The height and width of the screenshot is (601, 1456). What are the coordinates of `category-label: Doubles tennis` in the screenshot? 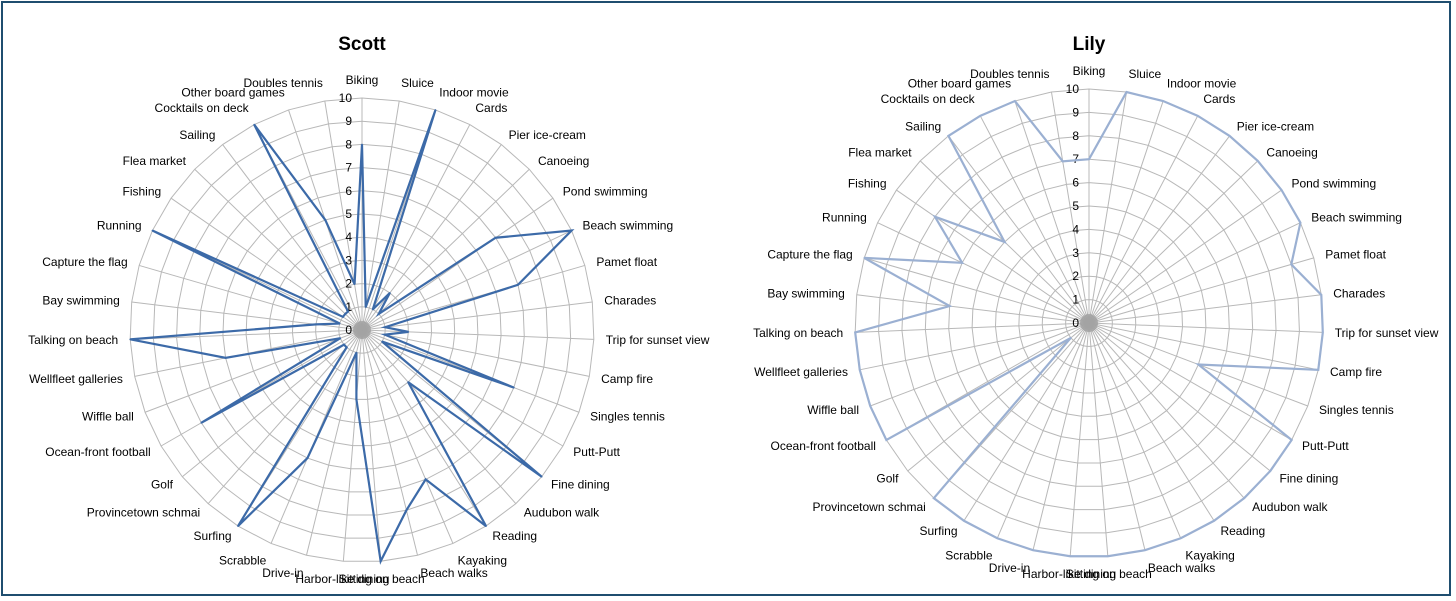 It's located at (282, 83).